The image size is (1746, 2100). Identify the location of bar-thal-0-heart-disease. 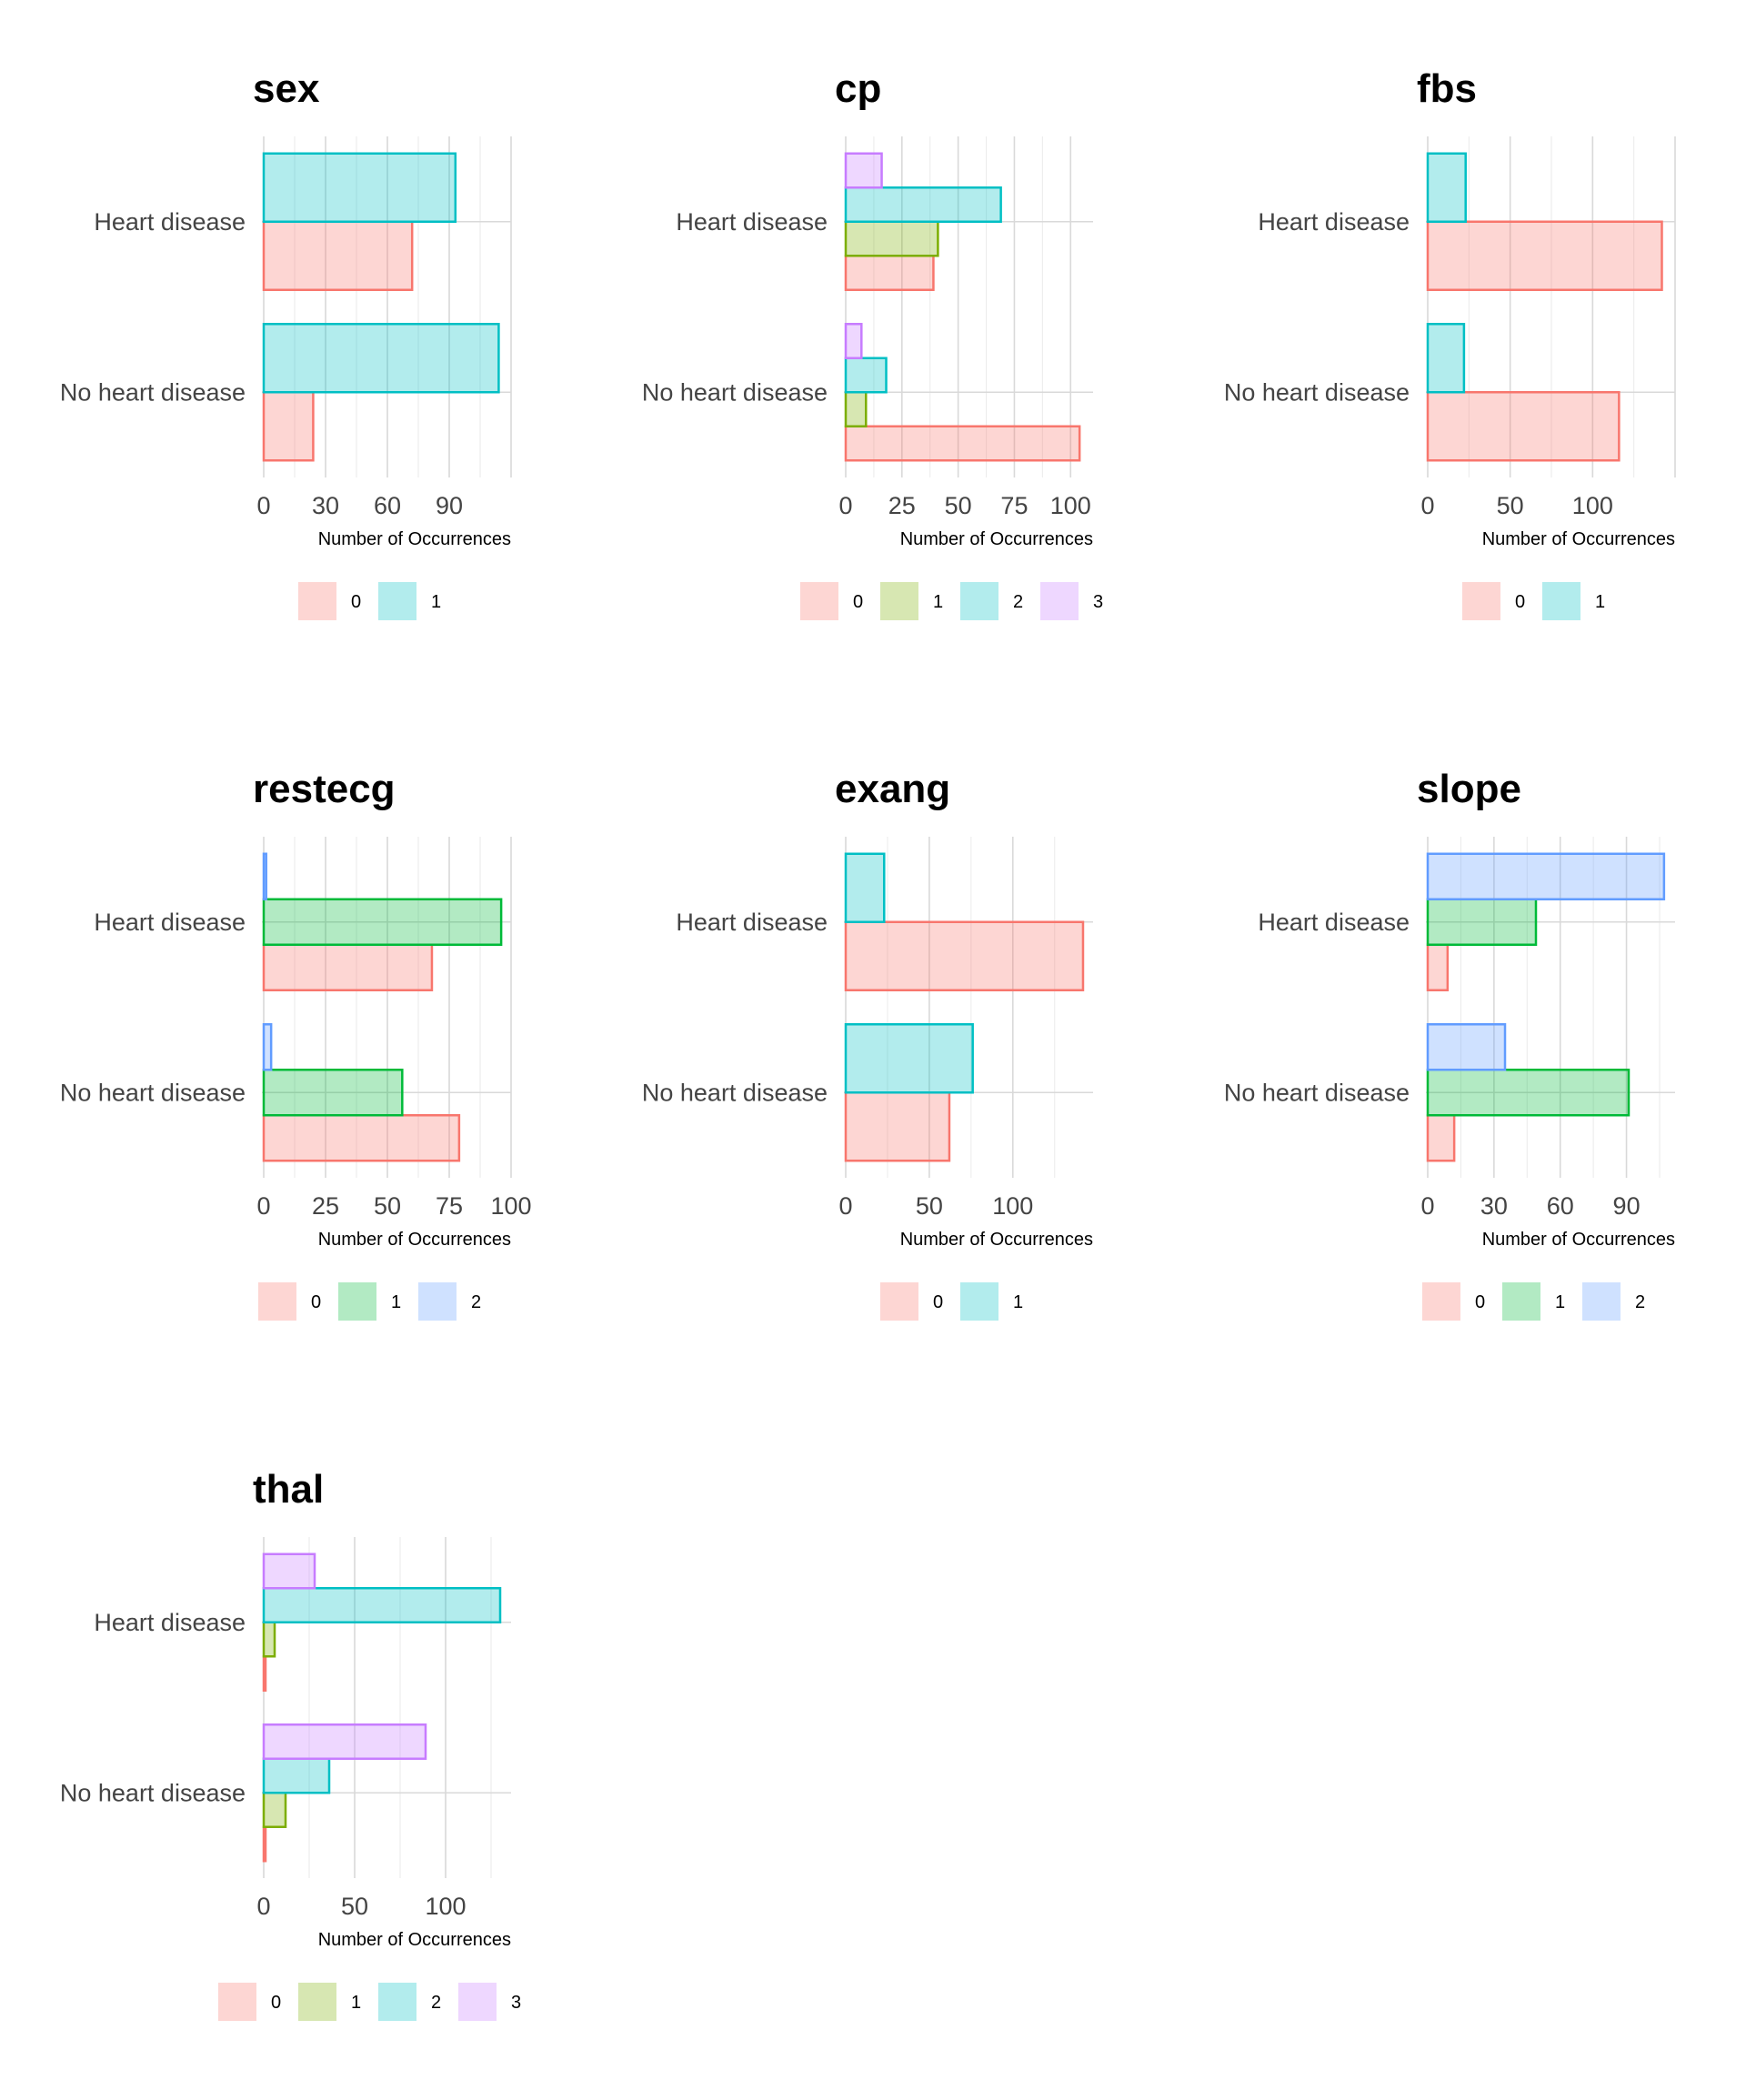
(265, 1673).